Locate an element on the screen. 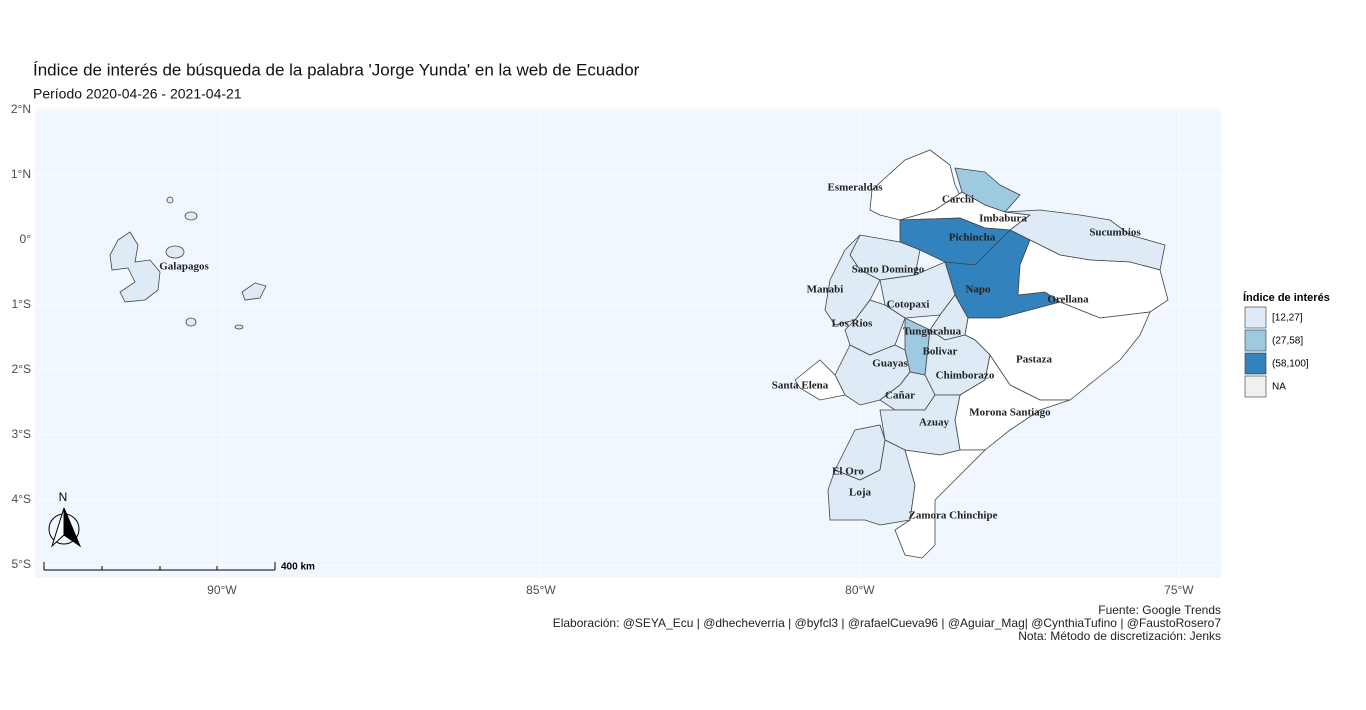  province-label: Galapagos is located at coordinates (184, 267).